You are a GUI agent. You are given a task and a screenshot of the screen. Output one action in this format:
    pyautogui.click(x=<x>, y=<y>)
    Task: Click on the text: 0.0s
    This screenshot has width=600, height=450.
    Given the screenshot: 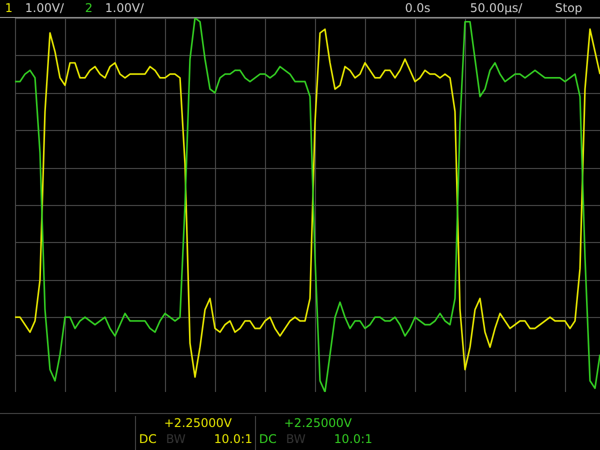 What is the action you would take?
    pyautogui.click(x=417, y=8)
    